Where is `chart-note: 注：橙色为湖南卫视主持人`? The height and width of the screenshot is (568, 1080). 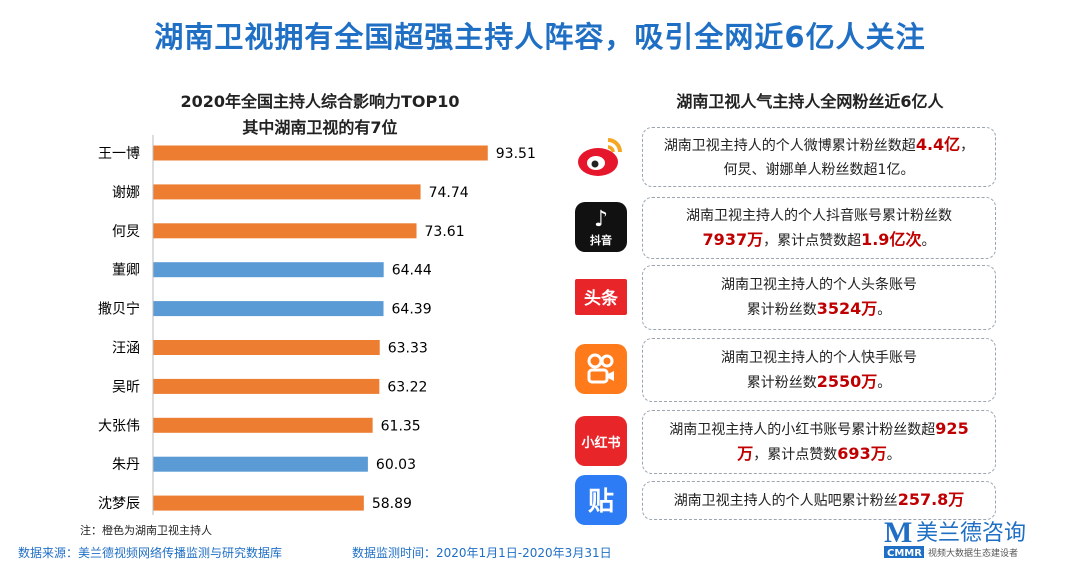
chart-note: 注：橙色为湖南卫视主持人 is located at coordinates (146, 530).